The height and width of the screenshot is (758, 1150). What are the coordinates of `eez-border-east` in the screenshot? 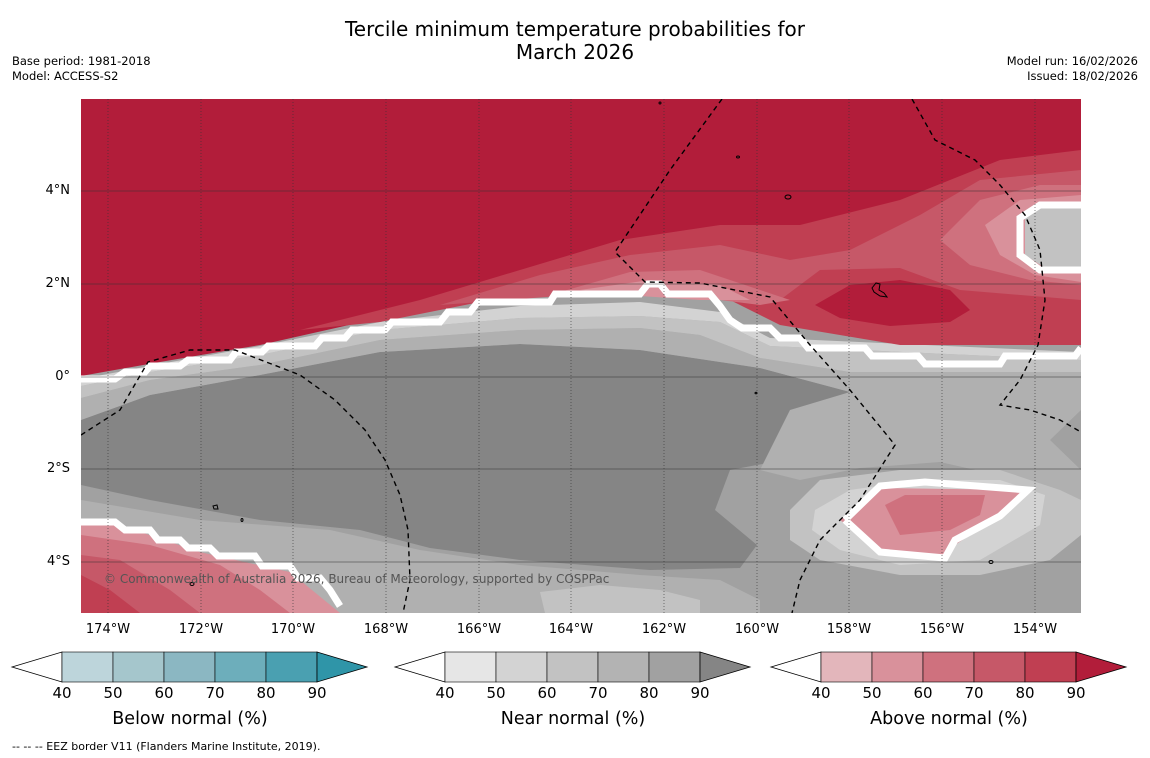 It's located at (996, 266).